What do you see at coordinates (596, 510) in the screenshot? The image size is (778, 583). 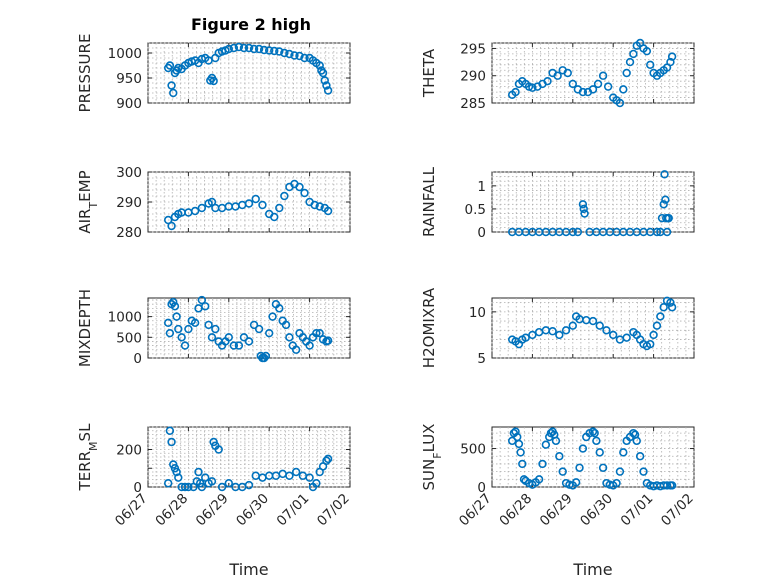 I see `x-tick-label: 06/30` at bounding box center [596, 510].